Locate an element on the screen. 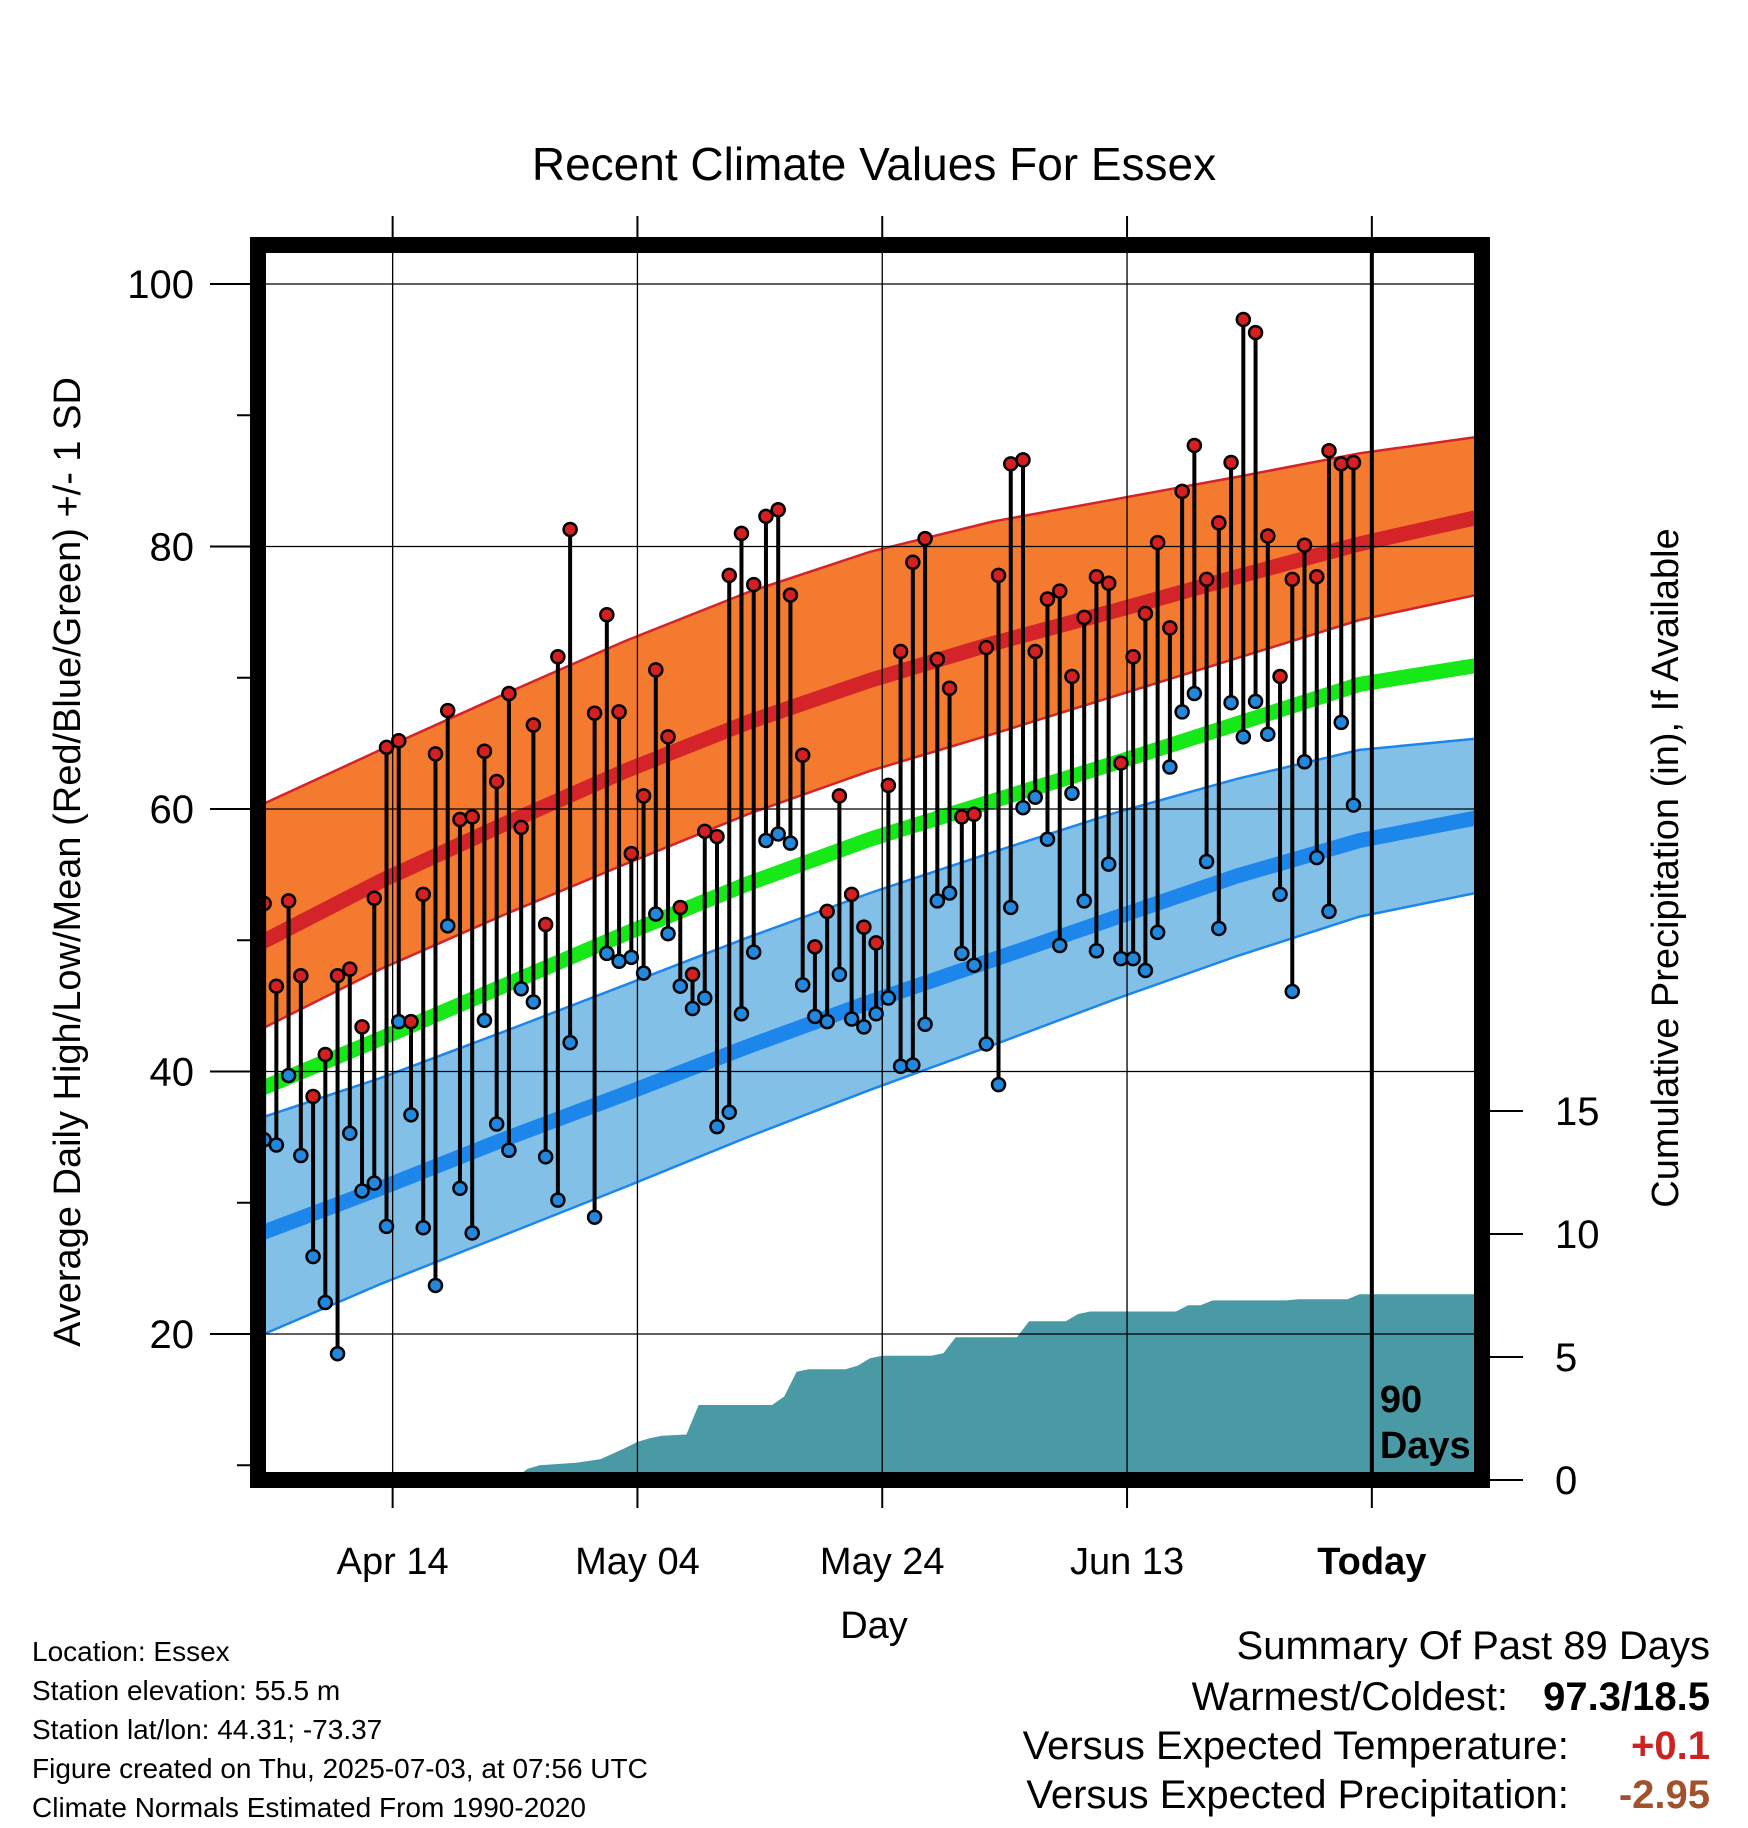 Image resolution: width=1748 pixels, height=1828 pixels. x-tick-label: Apr 14 is located at coordinates (393, 1562).